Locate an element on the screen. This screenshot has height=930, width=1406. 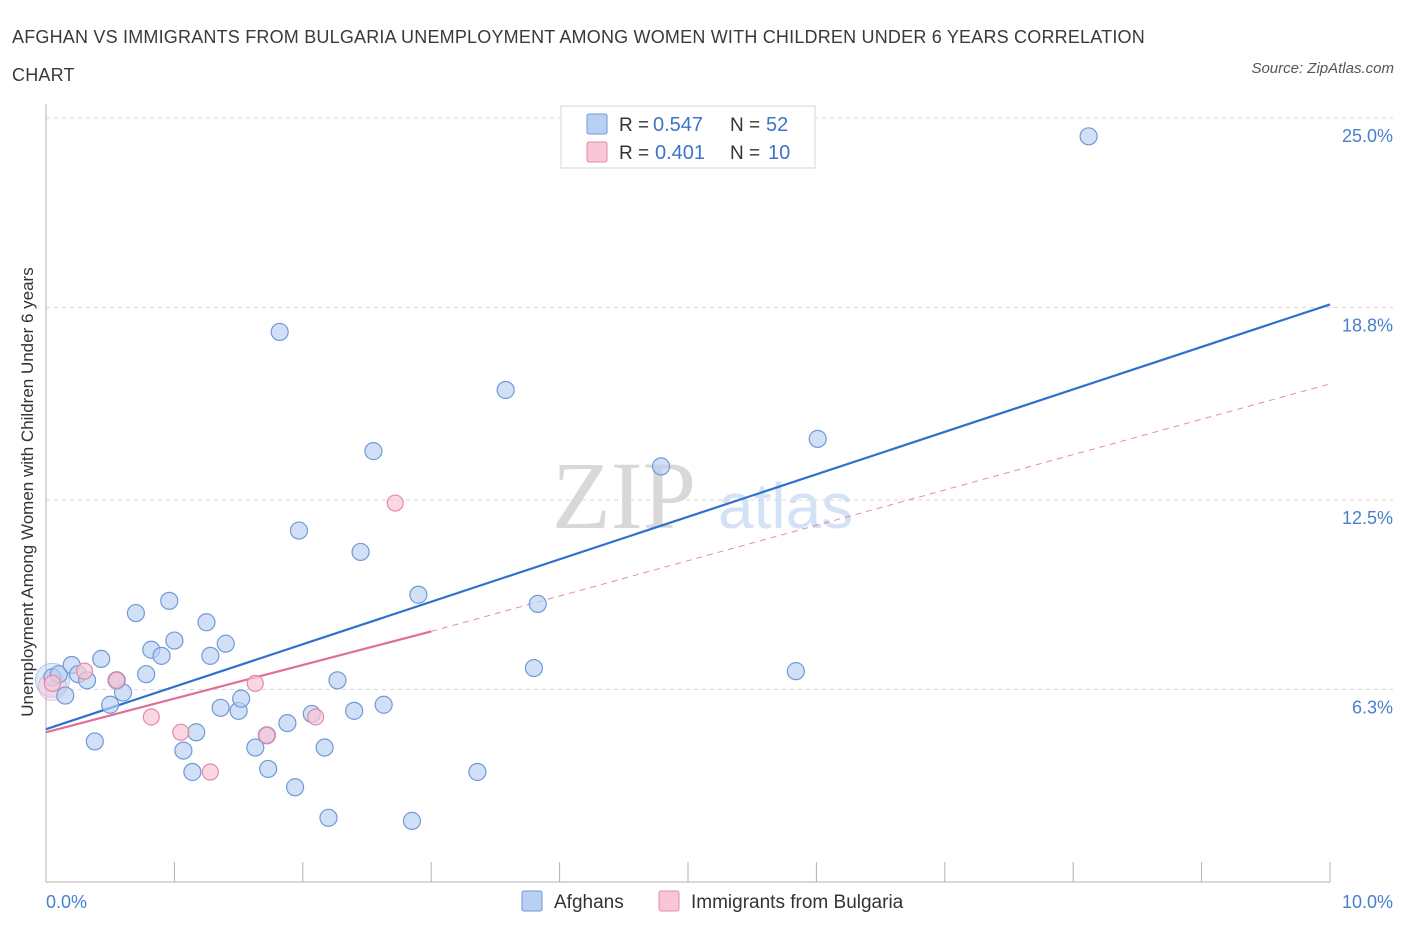
legend-swatch-bulgaria is located at coordinates (669, 901).